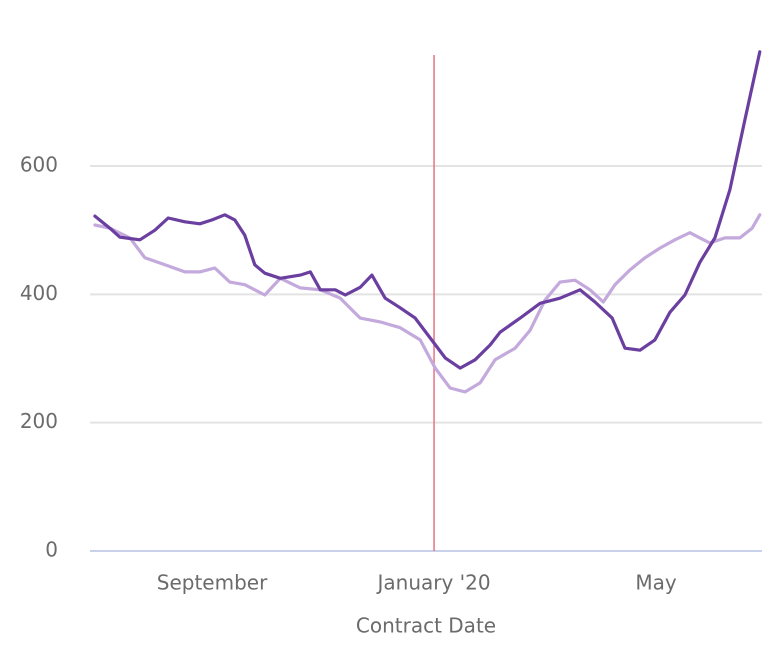  I want to click on y-tick-label: 200, so click(39, 421).